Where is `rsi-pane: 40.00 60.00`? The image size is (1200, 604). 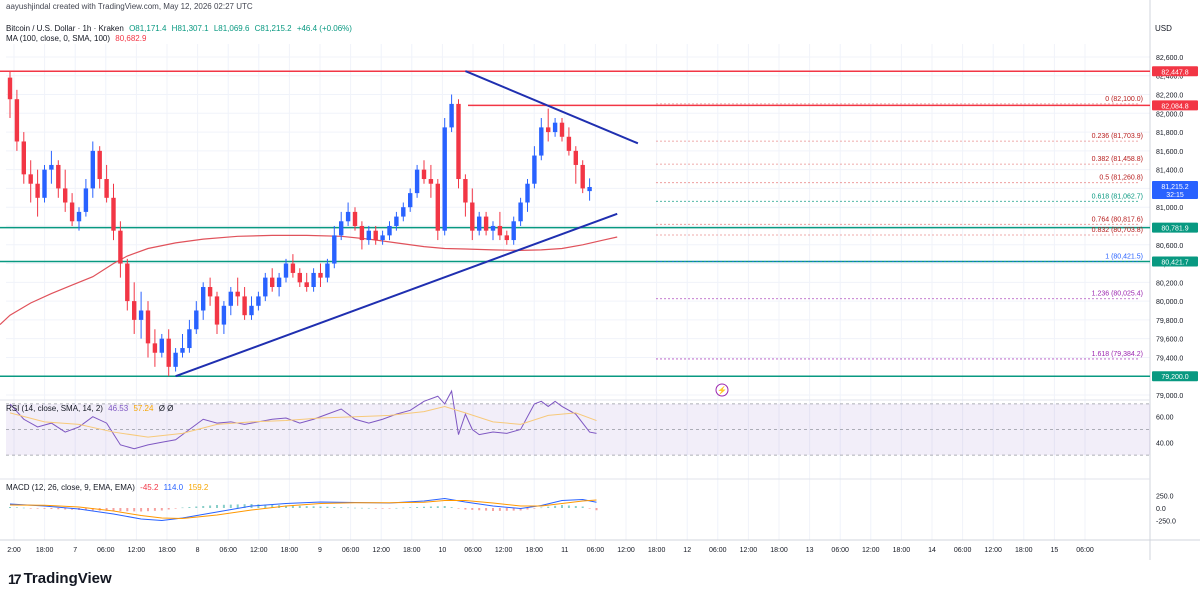
rsi-pane: 40.00 60.00 is located at coordinates (591, 419).